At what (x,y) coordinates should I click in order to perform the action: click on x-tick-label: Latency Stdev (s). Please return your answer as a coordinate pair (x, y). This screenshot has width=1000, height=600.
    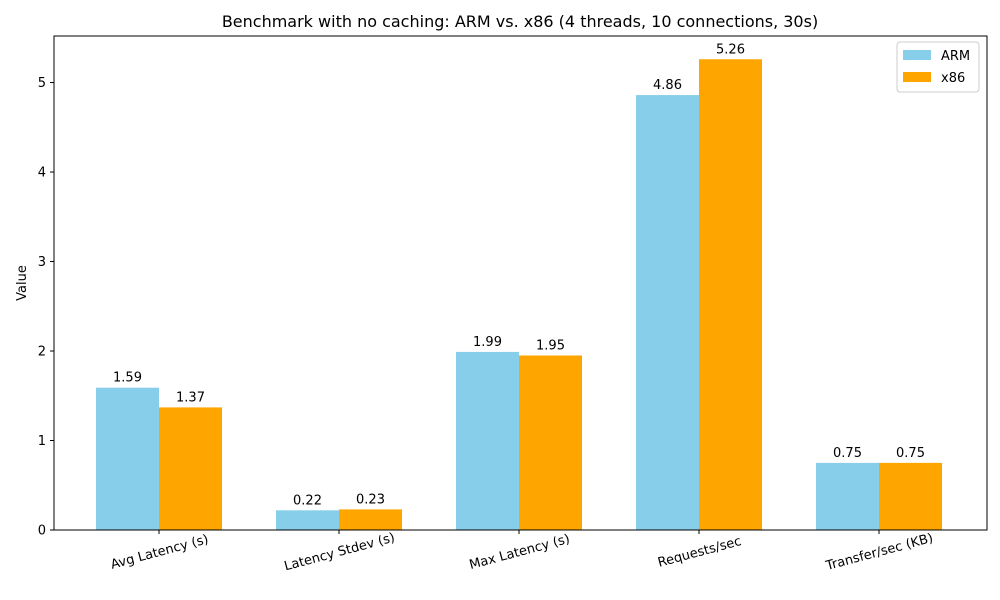
    Looking at the image, I should click on (340, 552).